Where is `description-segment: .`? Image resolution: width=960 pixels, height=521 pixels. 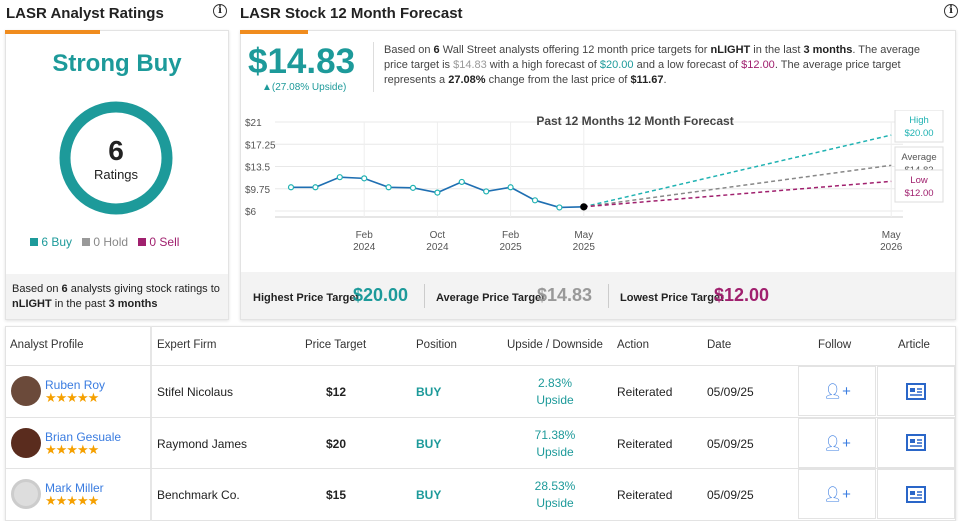 description-segment: . is located at coordinates (665, 80).